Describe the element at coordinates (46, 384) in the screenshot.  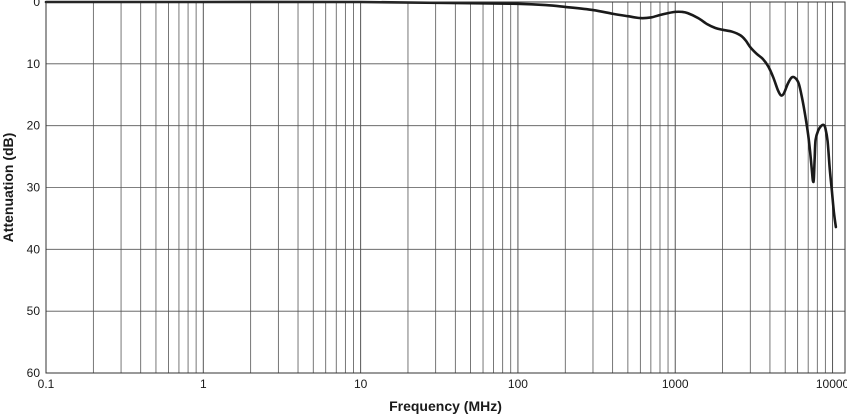
I see `x-tick-label: 0.1` at that location.